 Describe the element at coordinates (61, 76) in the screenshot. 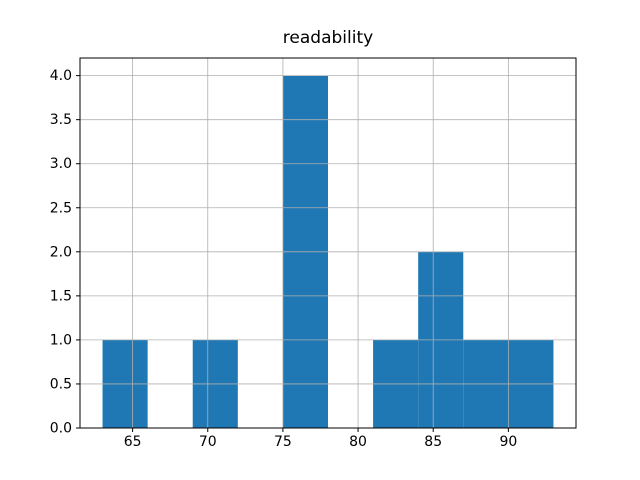

I see `y-tick-label: 4.0` at that location.